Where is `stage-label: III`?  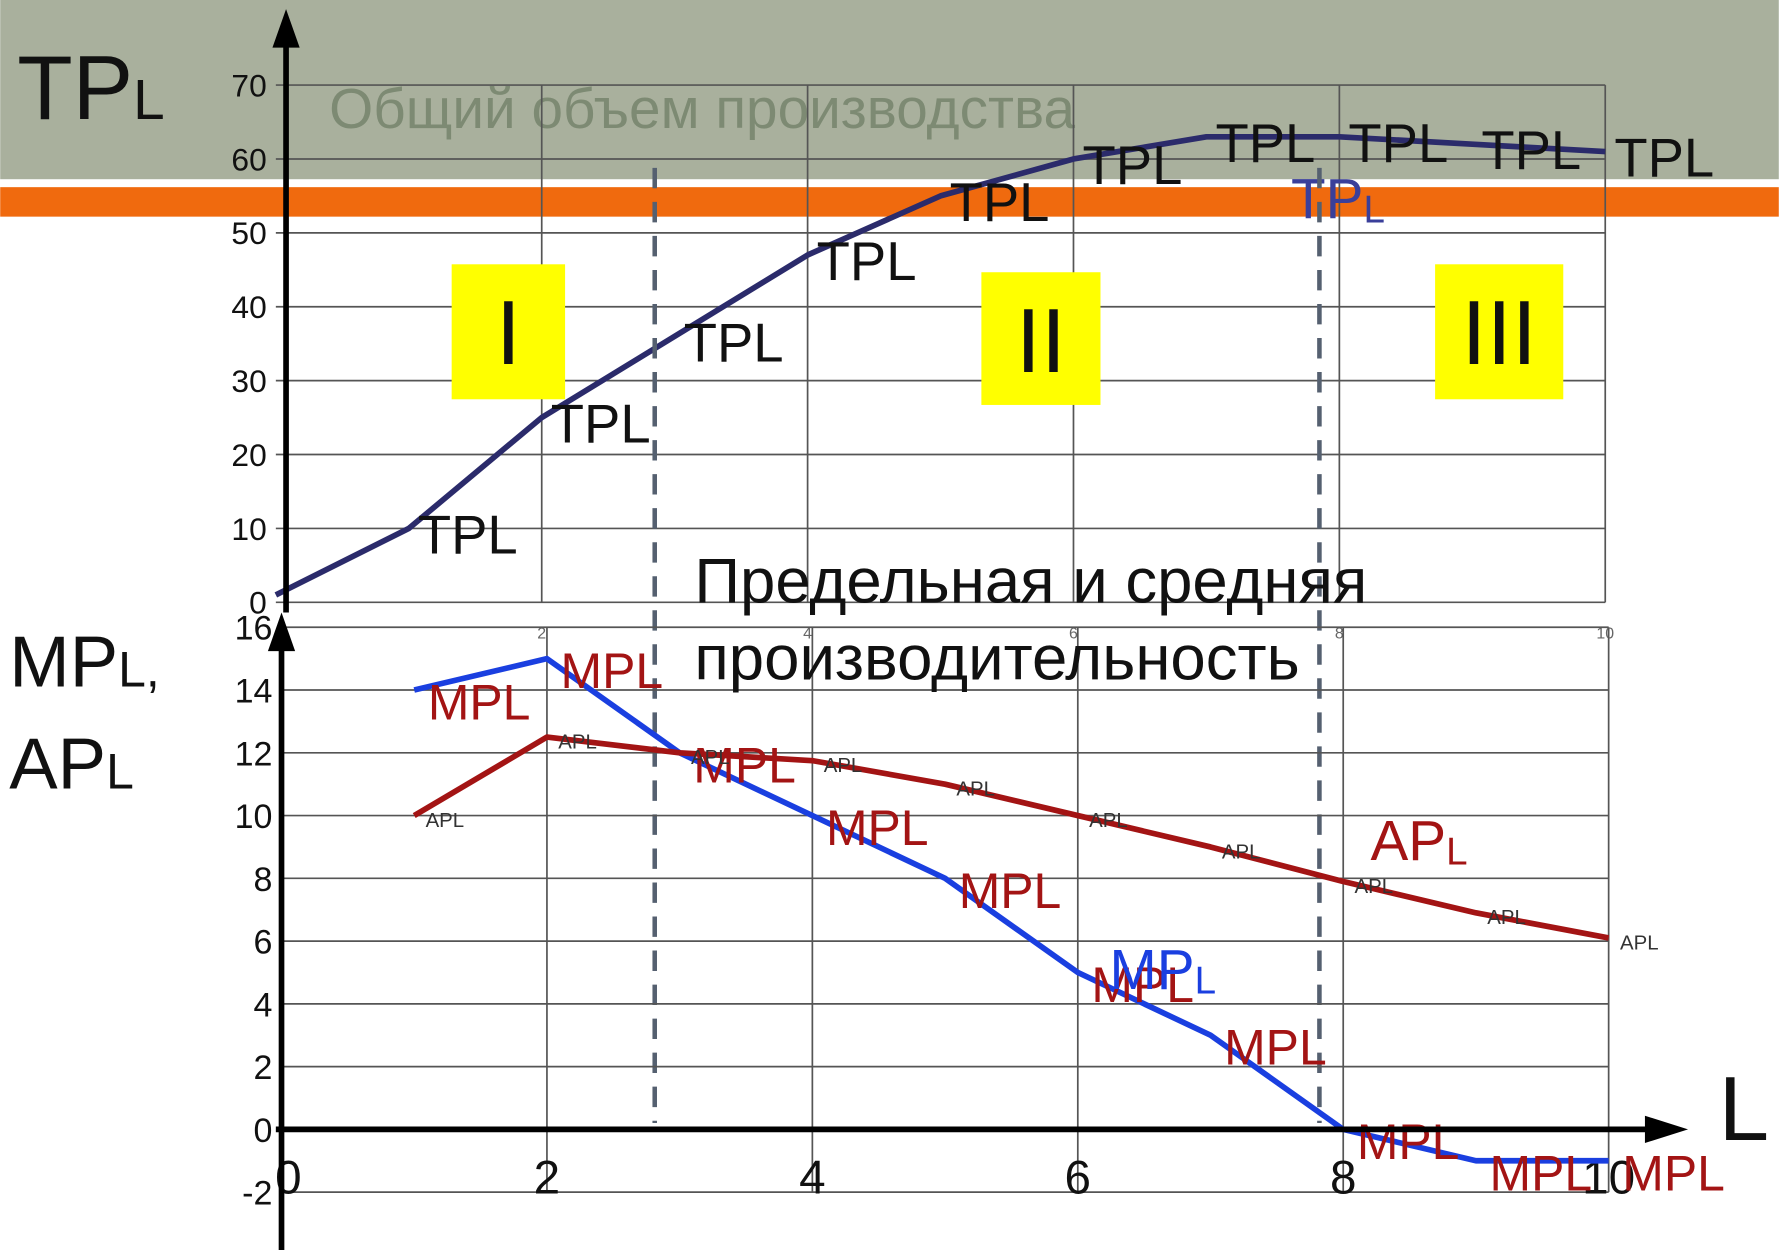 stage-label: III is located at coordinates (1499, 333).